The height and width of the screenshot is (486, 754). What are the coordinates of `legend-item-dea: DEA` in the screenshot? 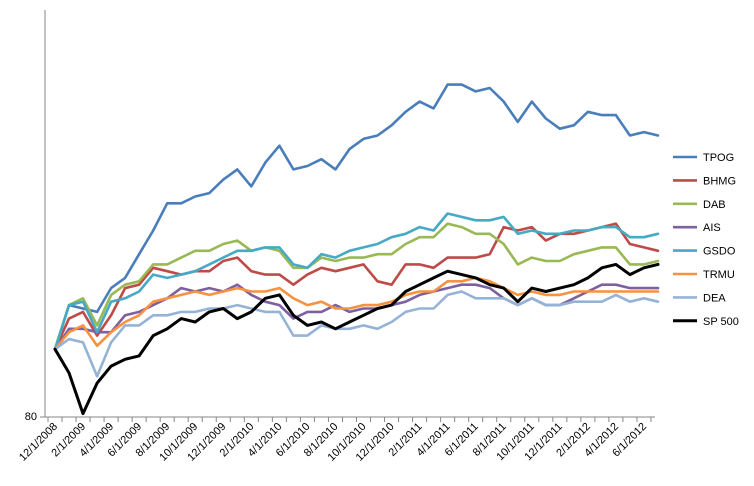 It's located at (699, 298).